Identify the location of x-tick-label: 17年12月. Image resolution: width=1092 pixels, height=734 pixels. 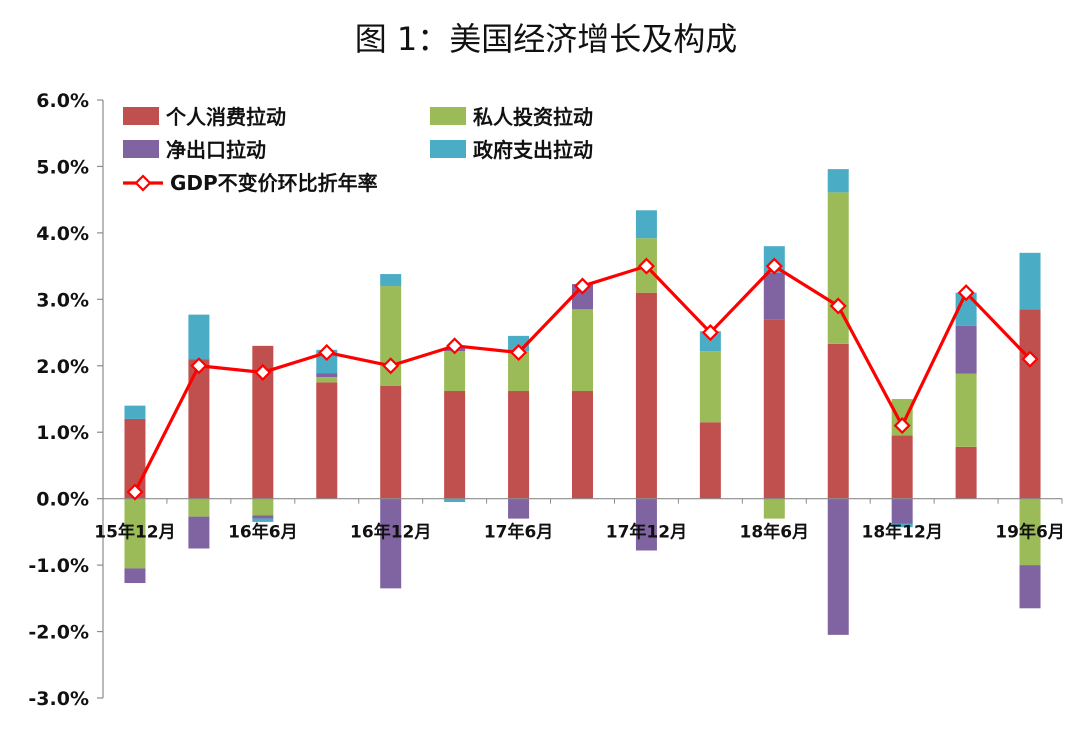
(646, 532).